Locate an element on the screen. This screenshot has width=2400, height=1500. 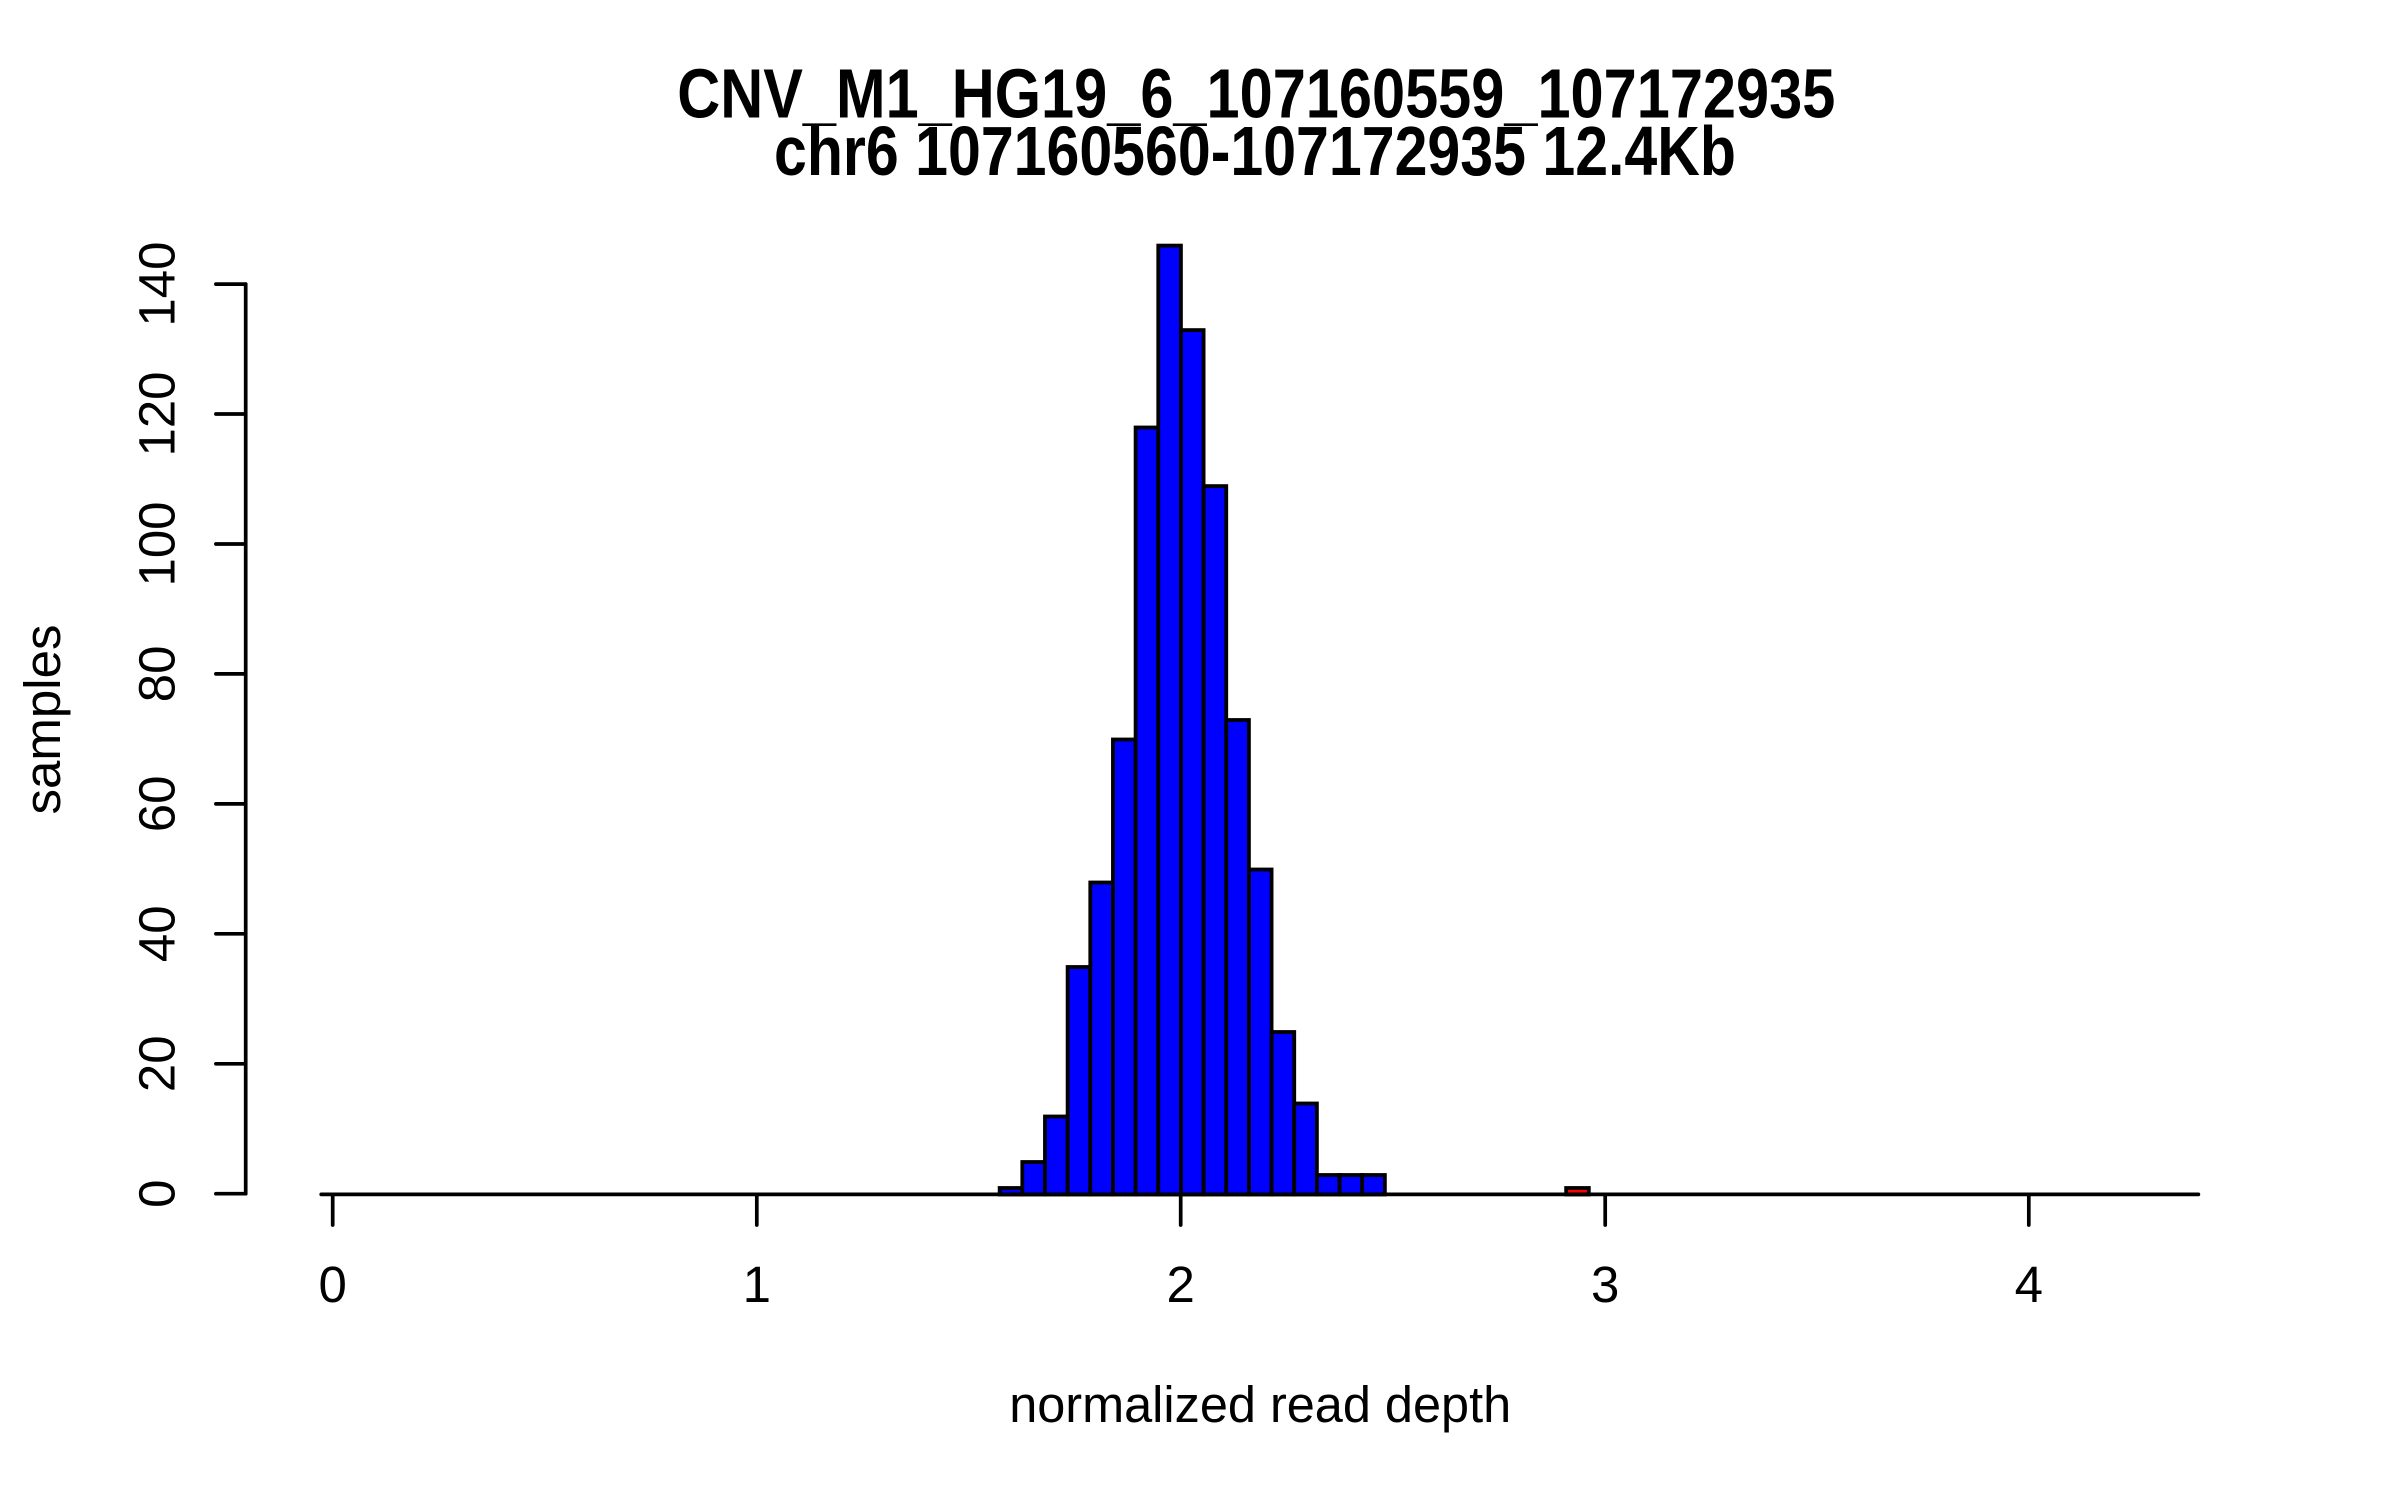
svg-text: 20 is located at coordinates (157, 1063).